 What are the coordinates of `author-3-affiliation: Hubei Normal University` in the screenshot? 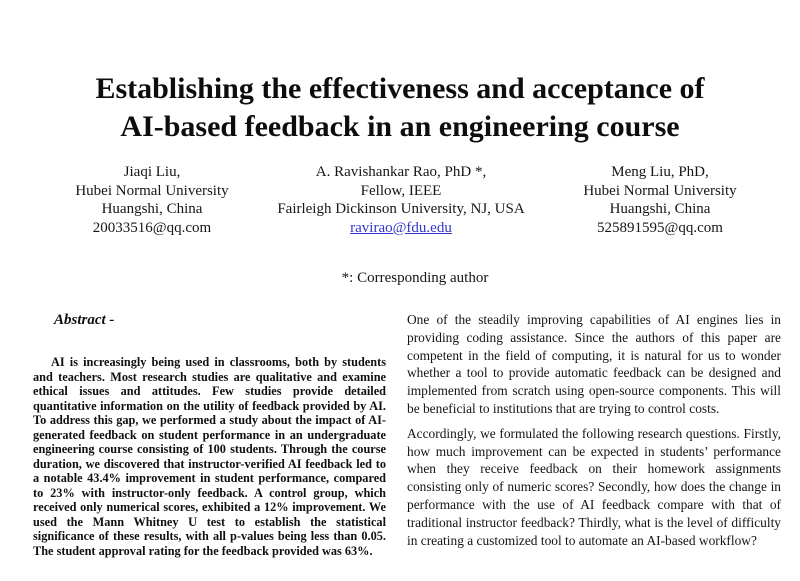 It's located at (660, 190).